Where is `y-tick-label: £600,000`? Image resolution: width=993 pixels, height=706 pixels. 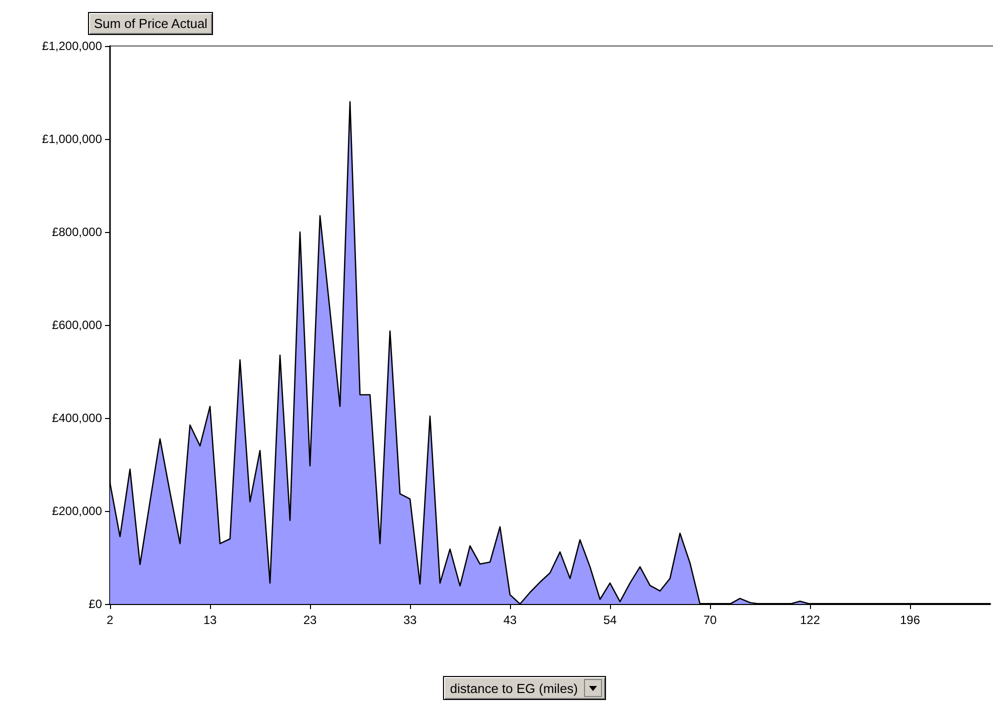
y-tick-label: £600,000 is located at coordinates (77, 325).